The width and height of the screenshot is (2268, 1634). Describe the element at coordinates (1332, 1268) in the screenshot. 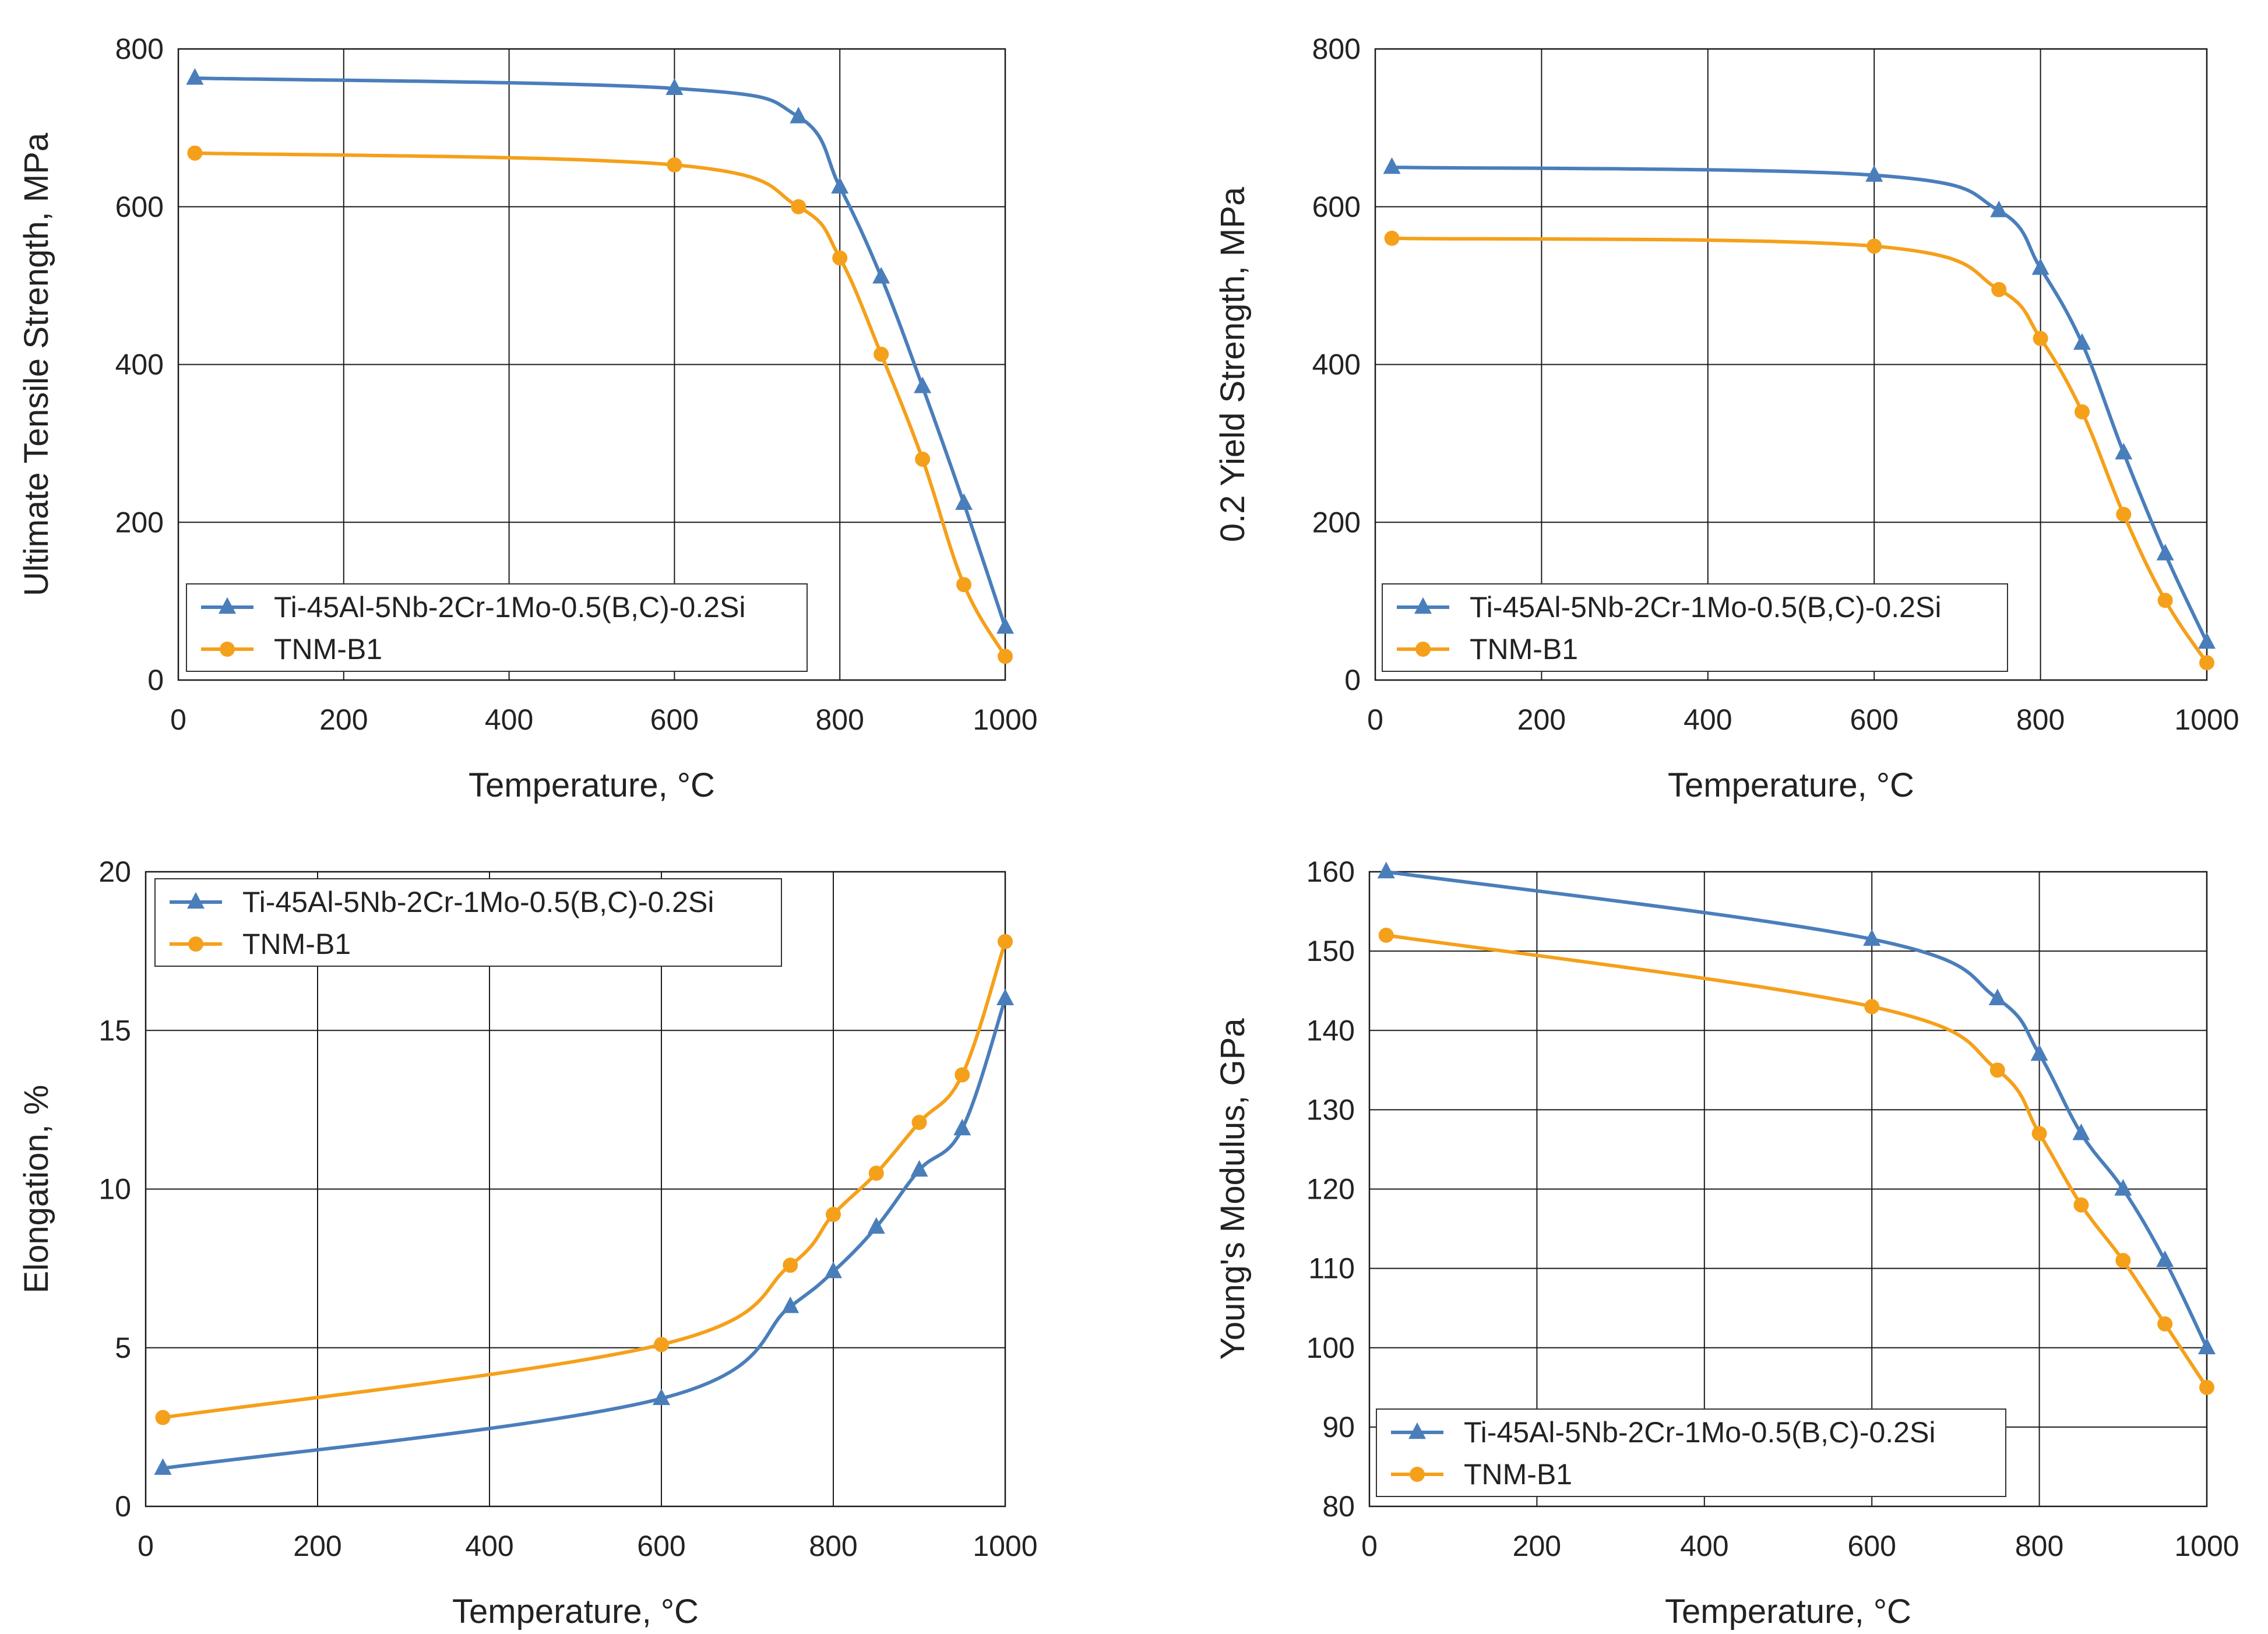

I see `y-tick-label: 110` at that location.